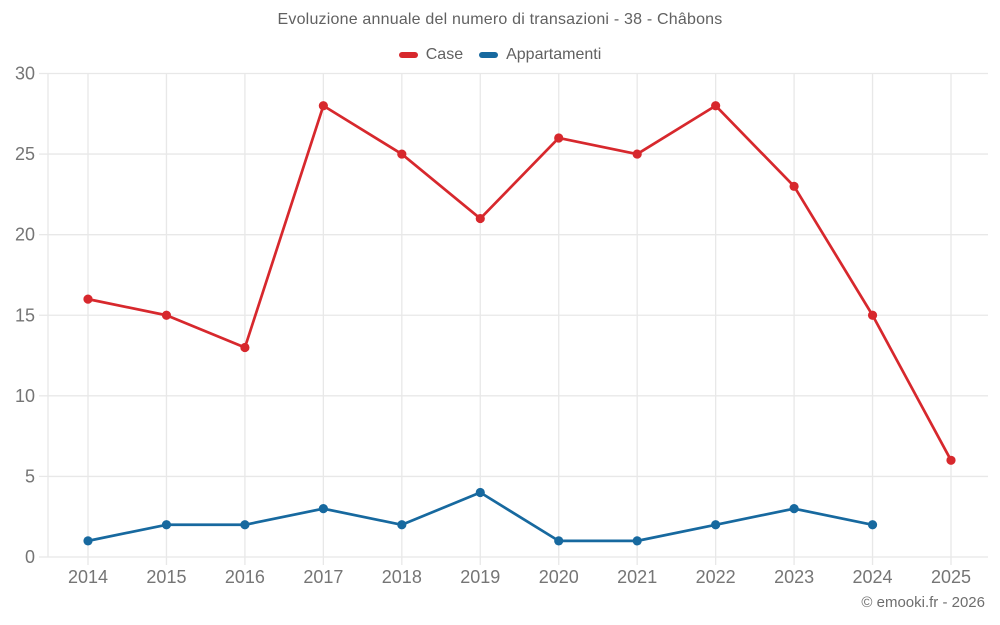  I want to click on x-axis-label: 2025, so click(951, 577).